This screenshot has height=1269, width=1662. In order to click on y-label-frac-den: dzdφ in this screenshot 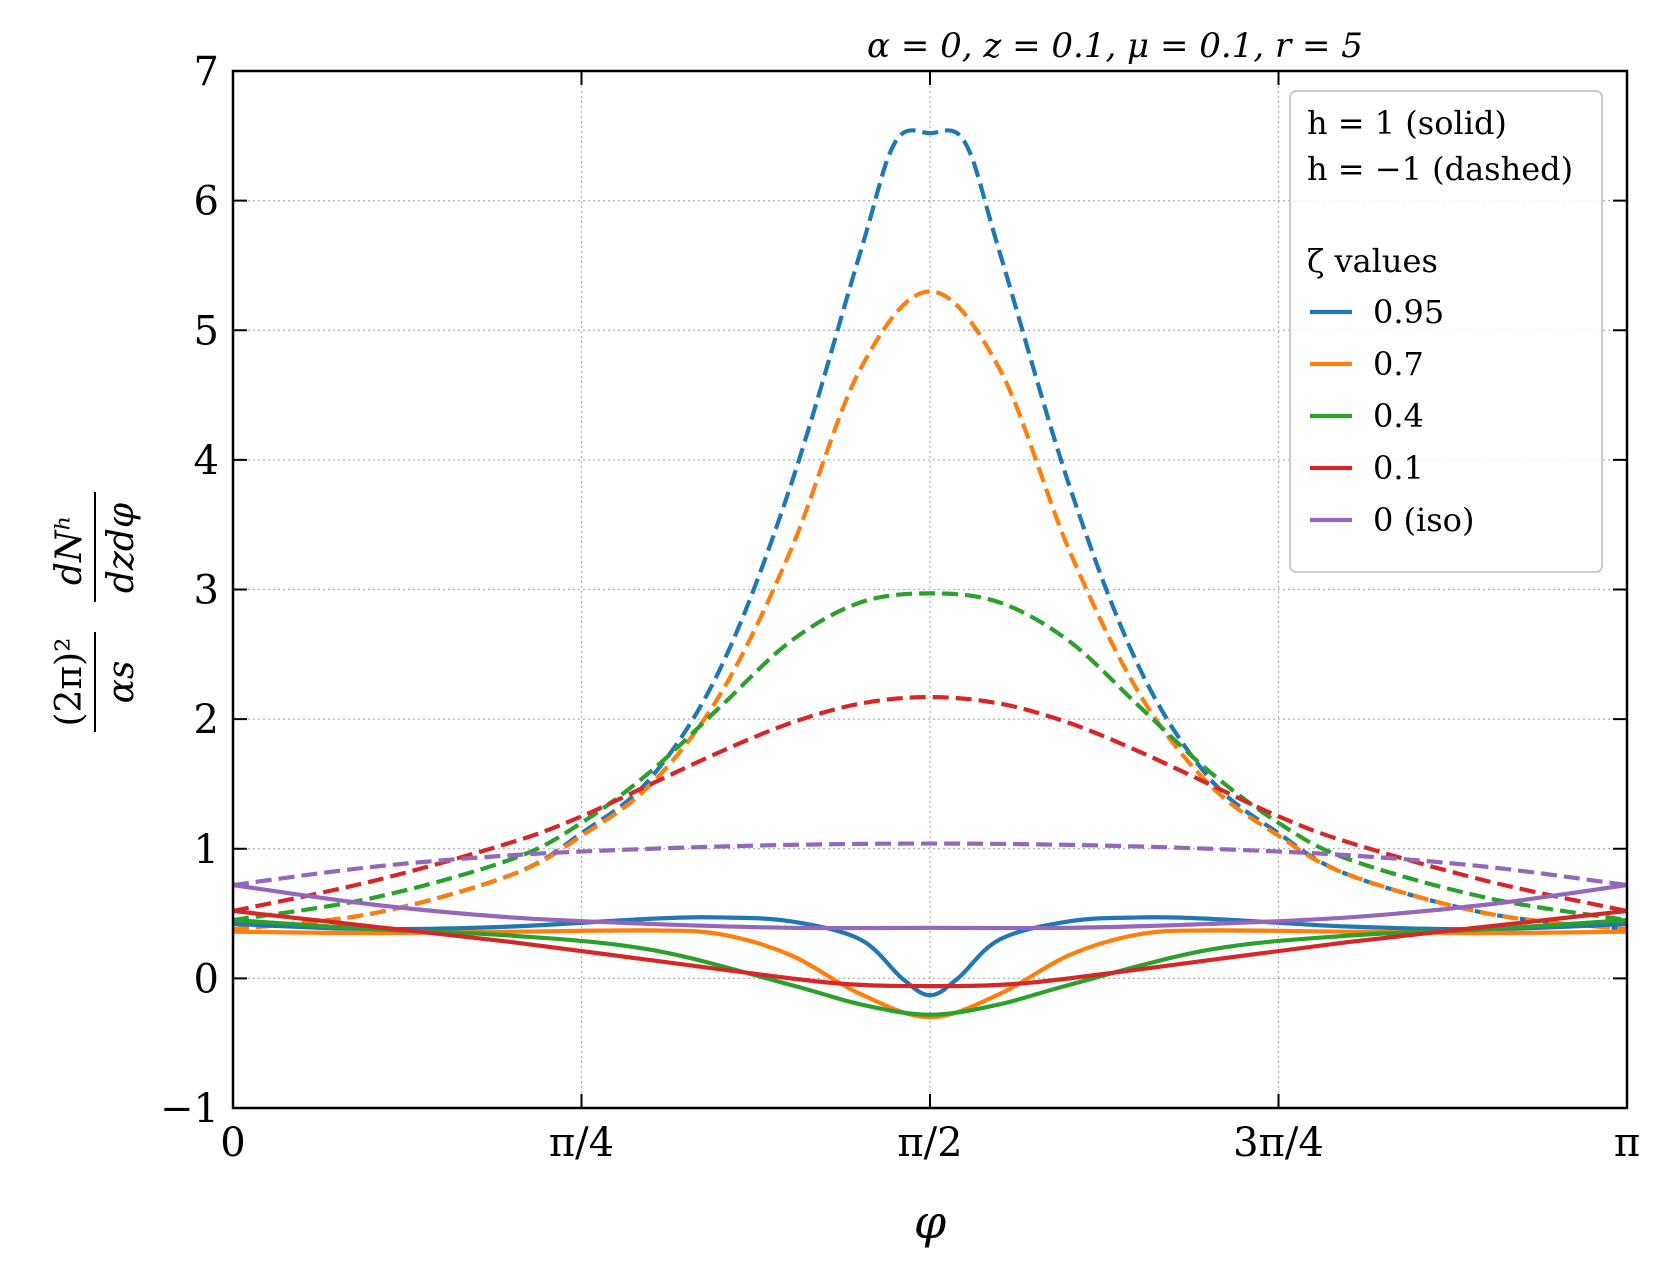, I will do `click(121, 547)`.